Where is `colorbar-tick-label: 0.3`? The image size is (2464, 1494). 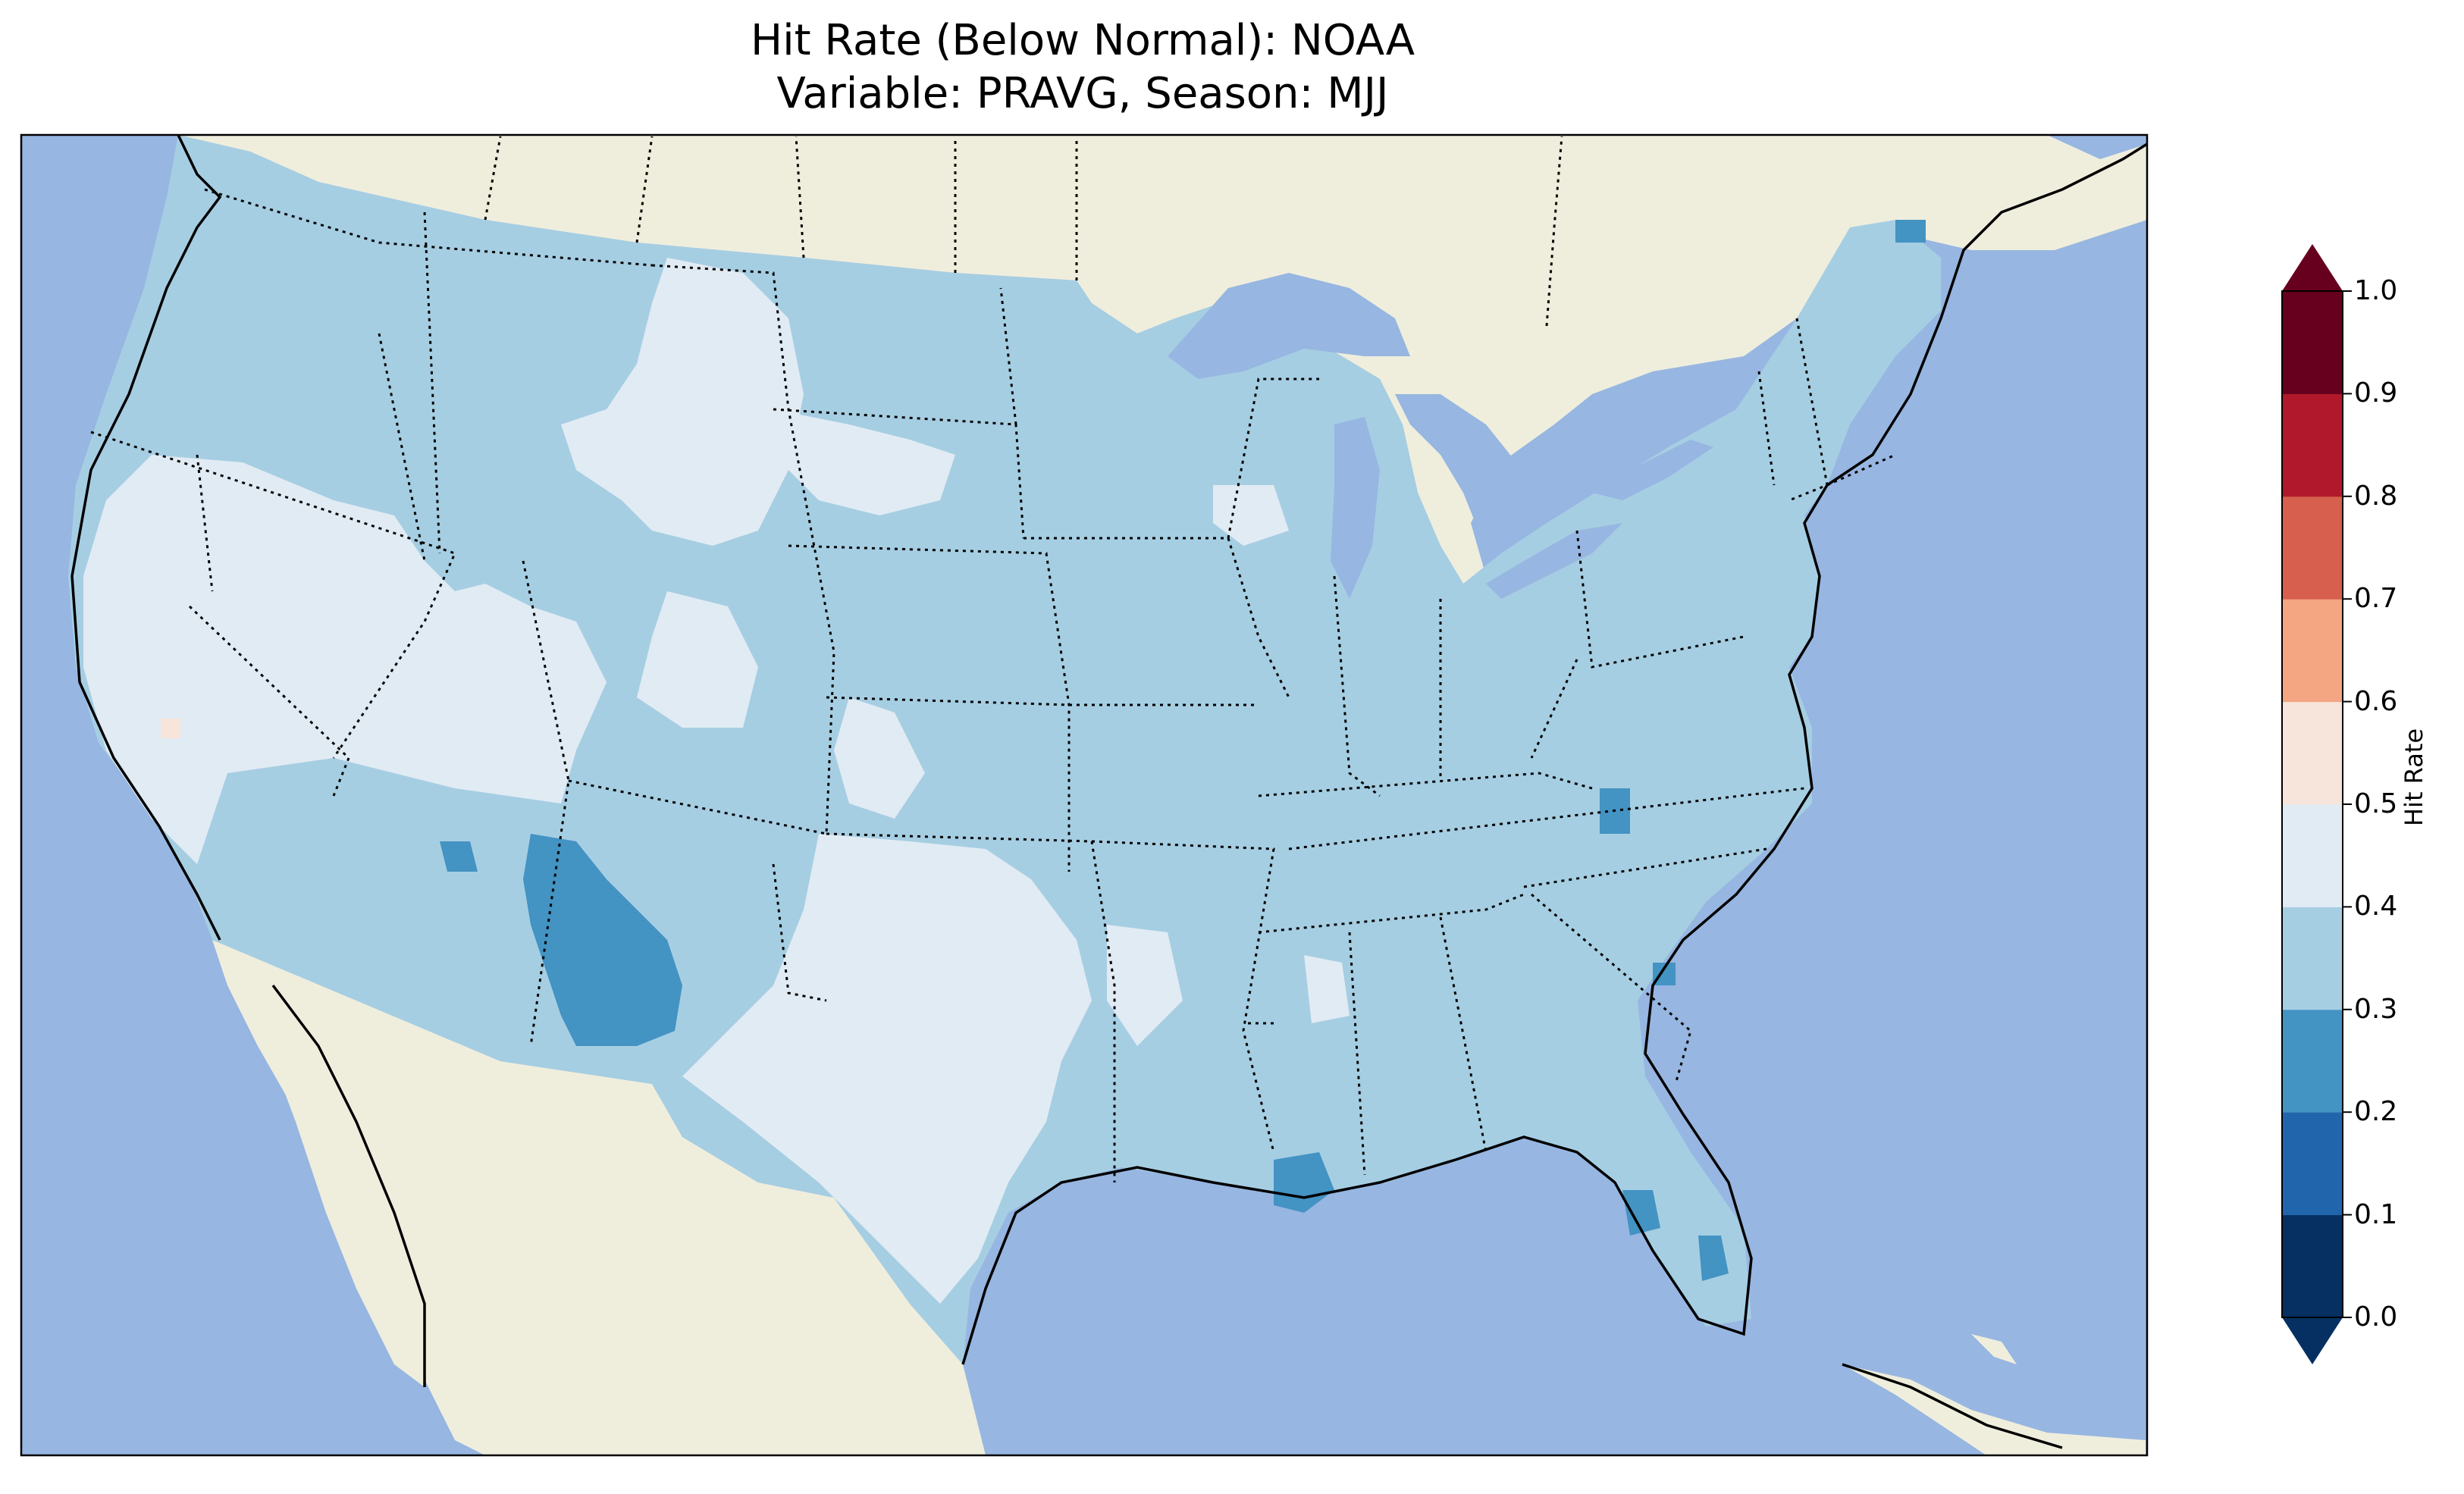
colorbar-tick-label: 0.3 is located at coordinates (2376, 1009).